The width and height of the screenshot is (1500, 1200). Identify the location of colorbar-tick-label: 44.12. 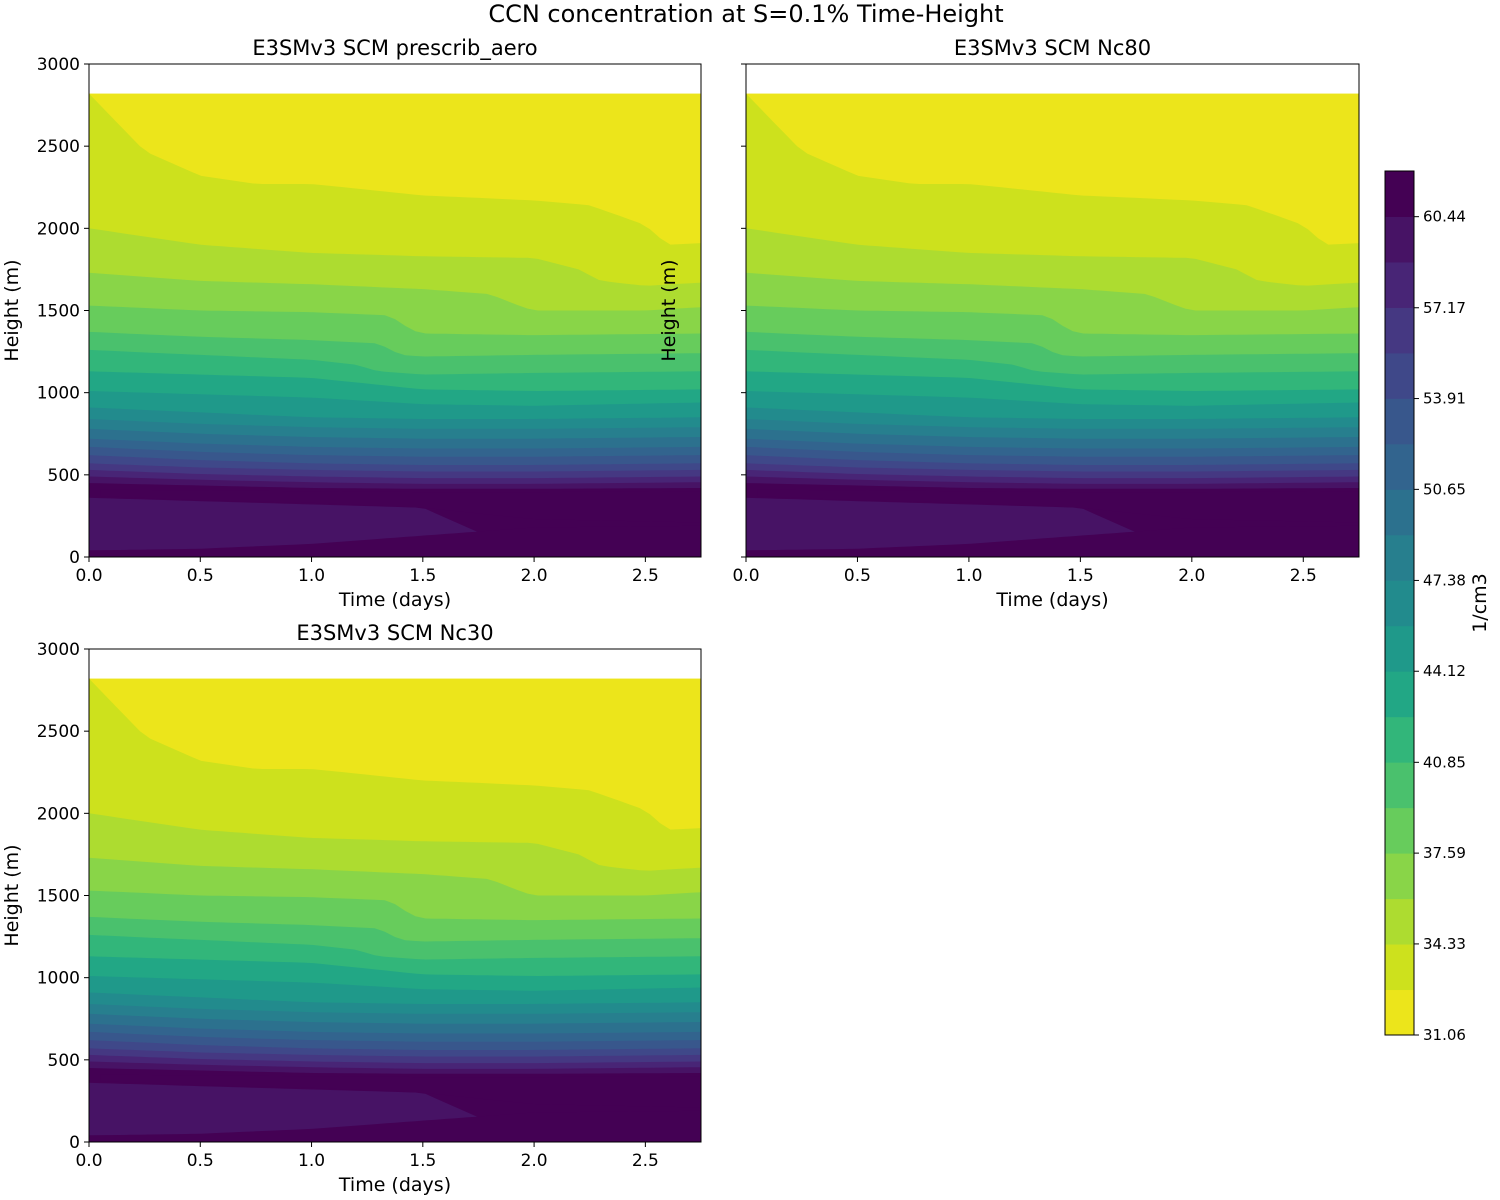
(1444, 671).